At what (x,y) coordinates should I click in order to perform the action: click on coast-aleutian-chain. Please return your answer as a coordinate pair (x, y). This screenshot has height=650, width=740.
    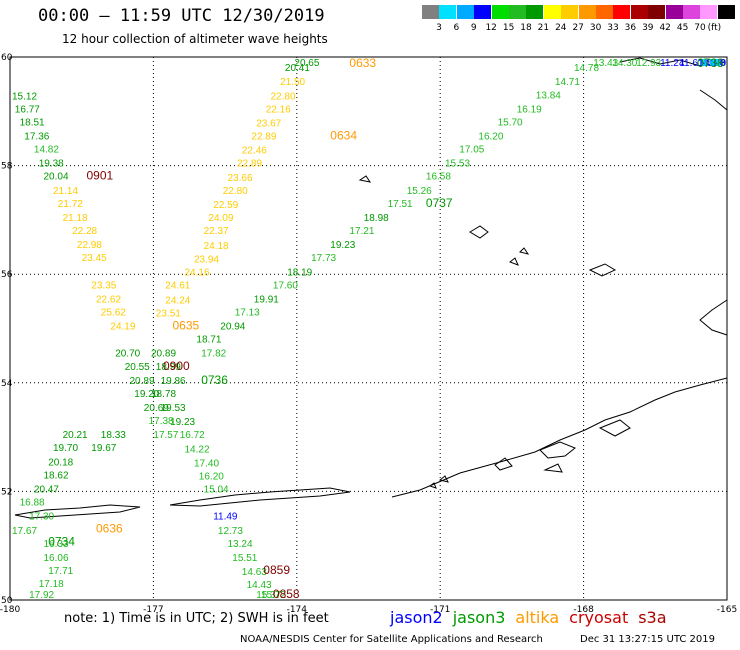
    Looking at the image, I should click on (260, 497).